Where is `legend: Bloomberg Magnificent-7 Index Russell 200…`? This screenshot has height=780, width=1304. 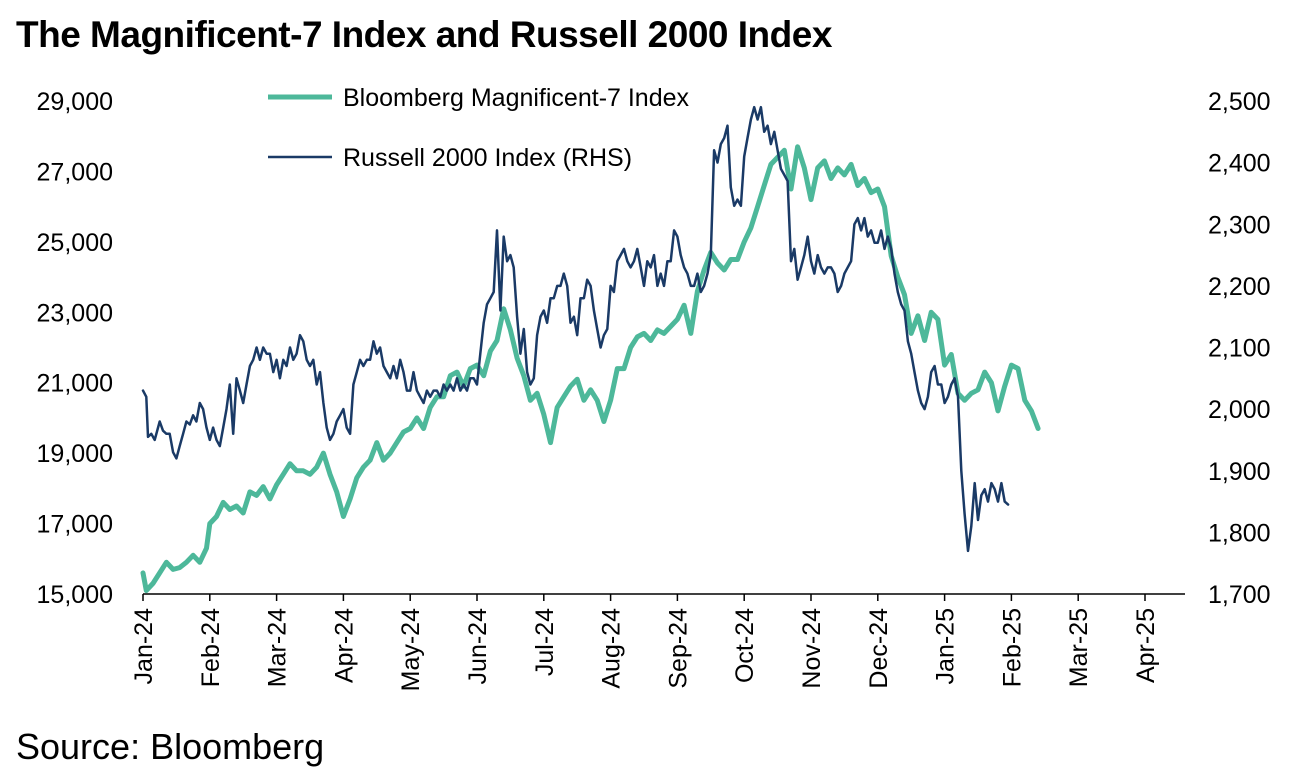 legend: Bloomberg Magnificent-7 Index Russell 200… is located at coordinates (479, 128).